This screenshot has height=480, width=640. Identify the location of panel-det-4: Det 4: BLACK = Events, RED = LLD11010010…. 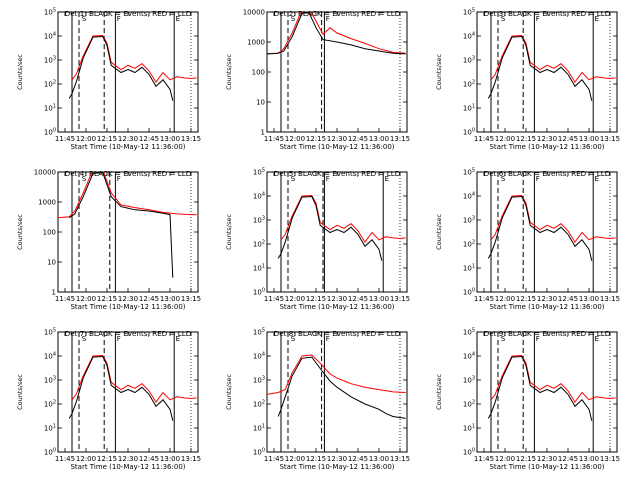
(108, 240).